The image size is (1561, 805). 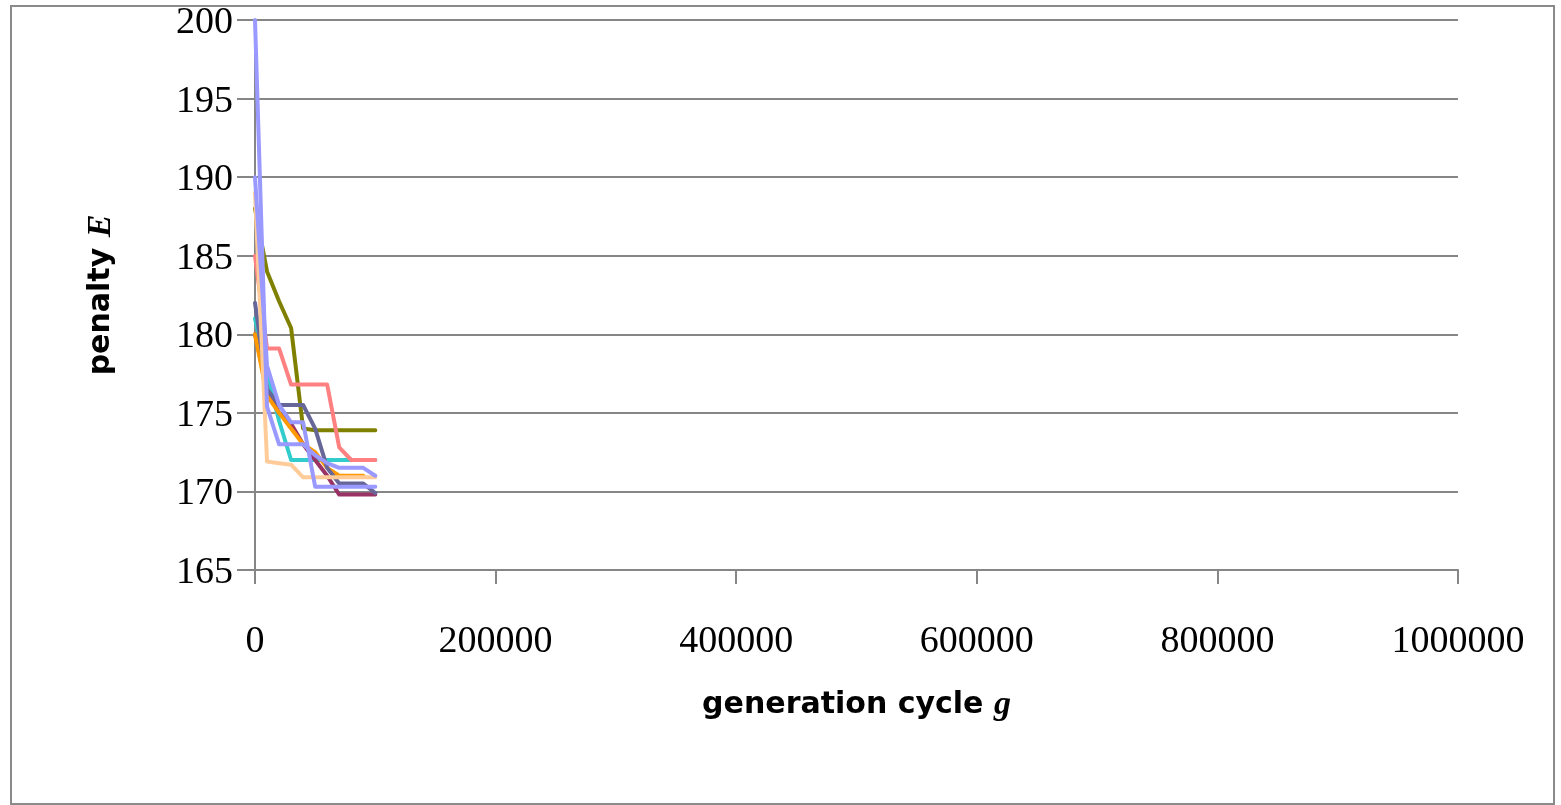 What do you see at coordinates (736, 639) in the screenshot?
I see `x-tick-label: 400000` at bounding box center [736, 639].